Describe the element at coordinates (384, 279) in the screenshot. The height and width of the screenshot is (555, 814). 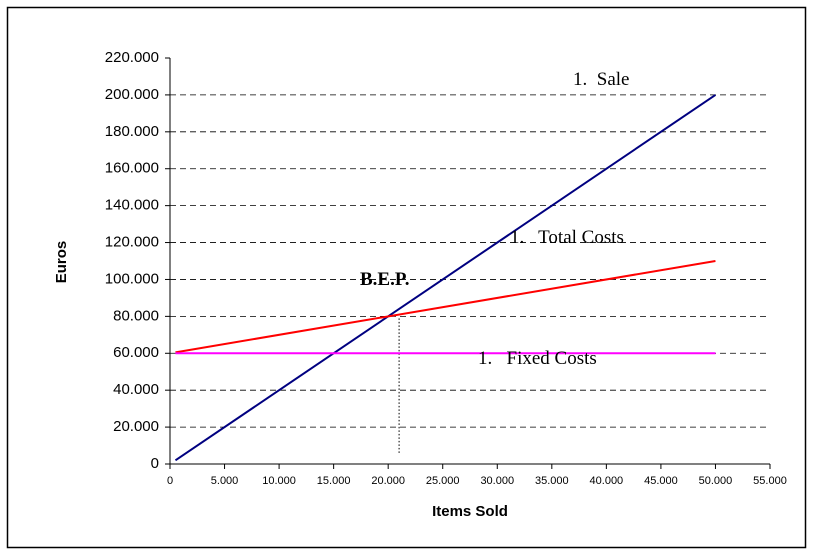
I see `annotation-label: B.E.P.` at that location.